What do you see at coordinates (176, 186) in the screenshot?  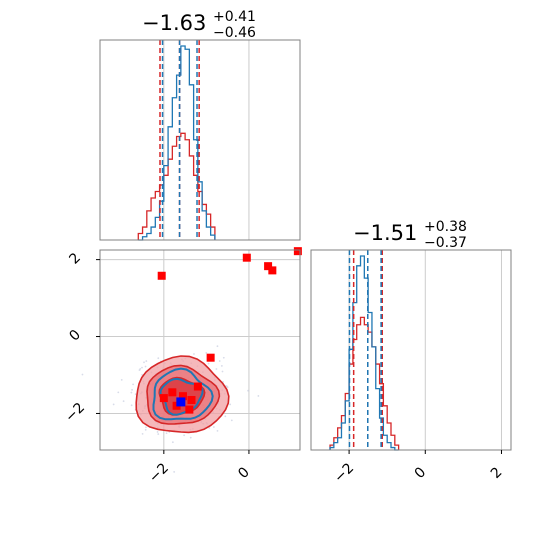 I see `histogram-1-red` at bounding box center [176, 186].